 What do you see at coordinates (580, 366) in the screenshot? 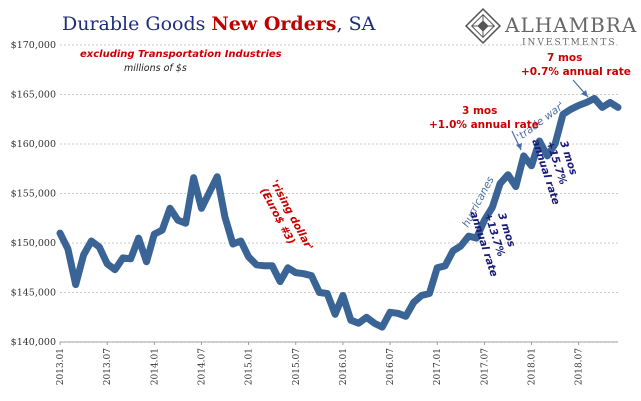
I see `x-tick-label: 2018.07` at bounding box center [580, 366].